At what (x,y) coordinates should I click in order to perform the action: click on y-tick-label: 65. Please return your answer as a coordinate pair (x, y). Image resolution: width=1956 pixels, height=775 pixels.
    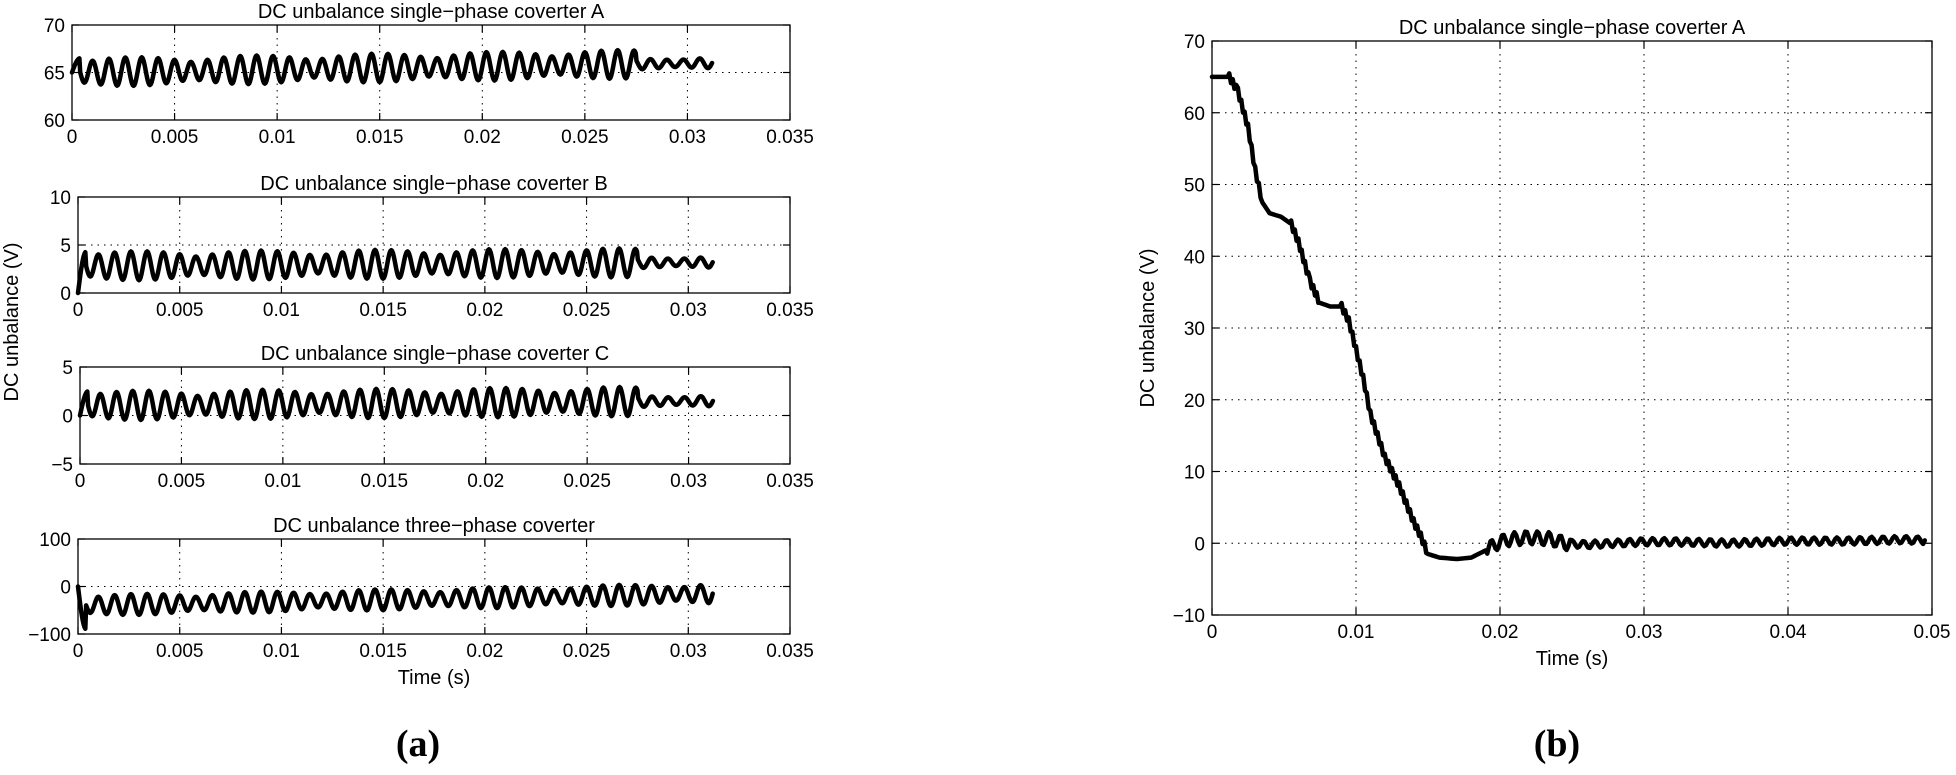
    Looking at the image, I should click on (54, 74).